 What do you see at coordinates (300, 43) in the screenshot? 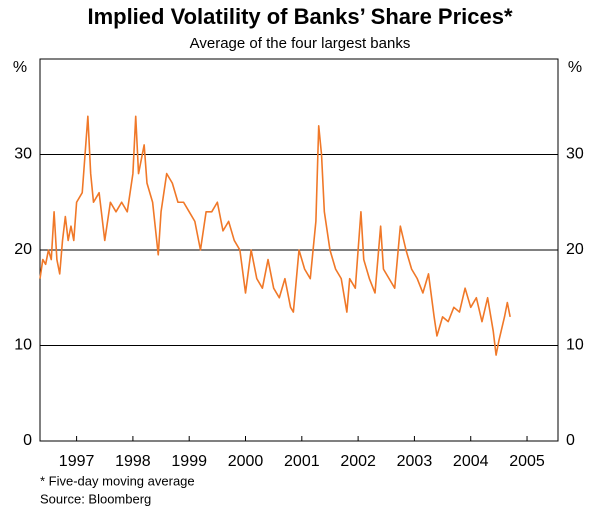
I see `chart-subtitle: Average of the four largest banks` at bounding box center [300, 43].